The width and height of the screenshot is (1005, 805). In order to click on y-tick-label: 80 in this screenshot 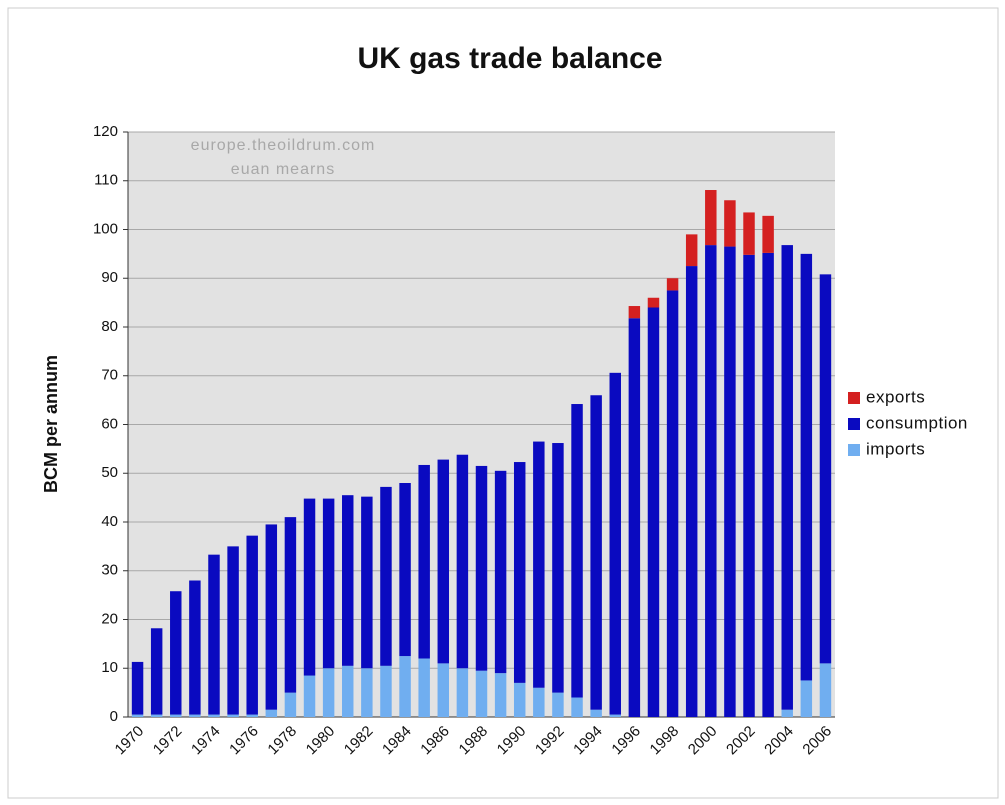, I will do `click(109, 326)`.